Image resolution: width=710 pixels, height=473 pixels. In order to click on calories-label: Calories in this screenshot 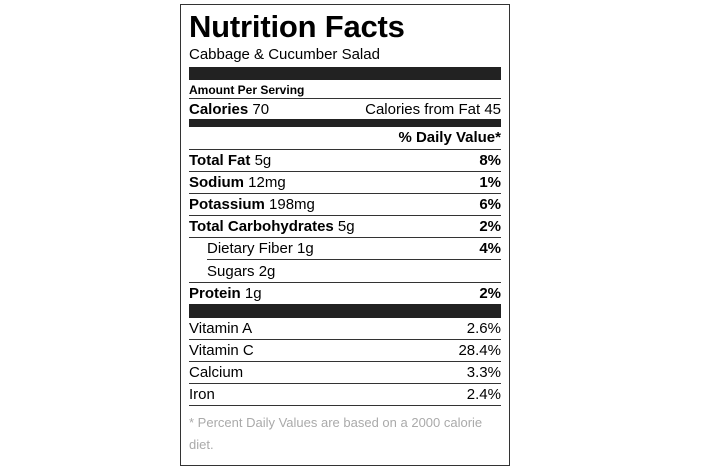, I will do `click(219, 109)`.